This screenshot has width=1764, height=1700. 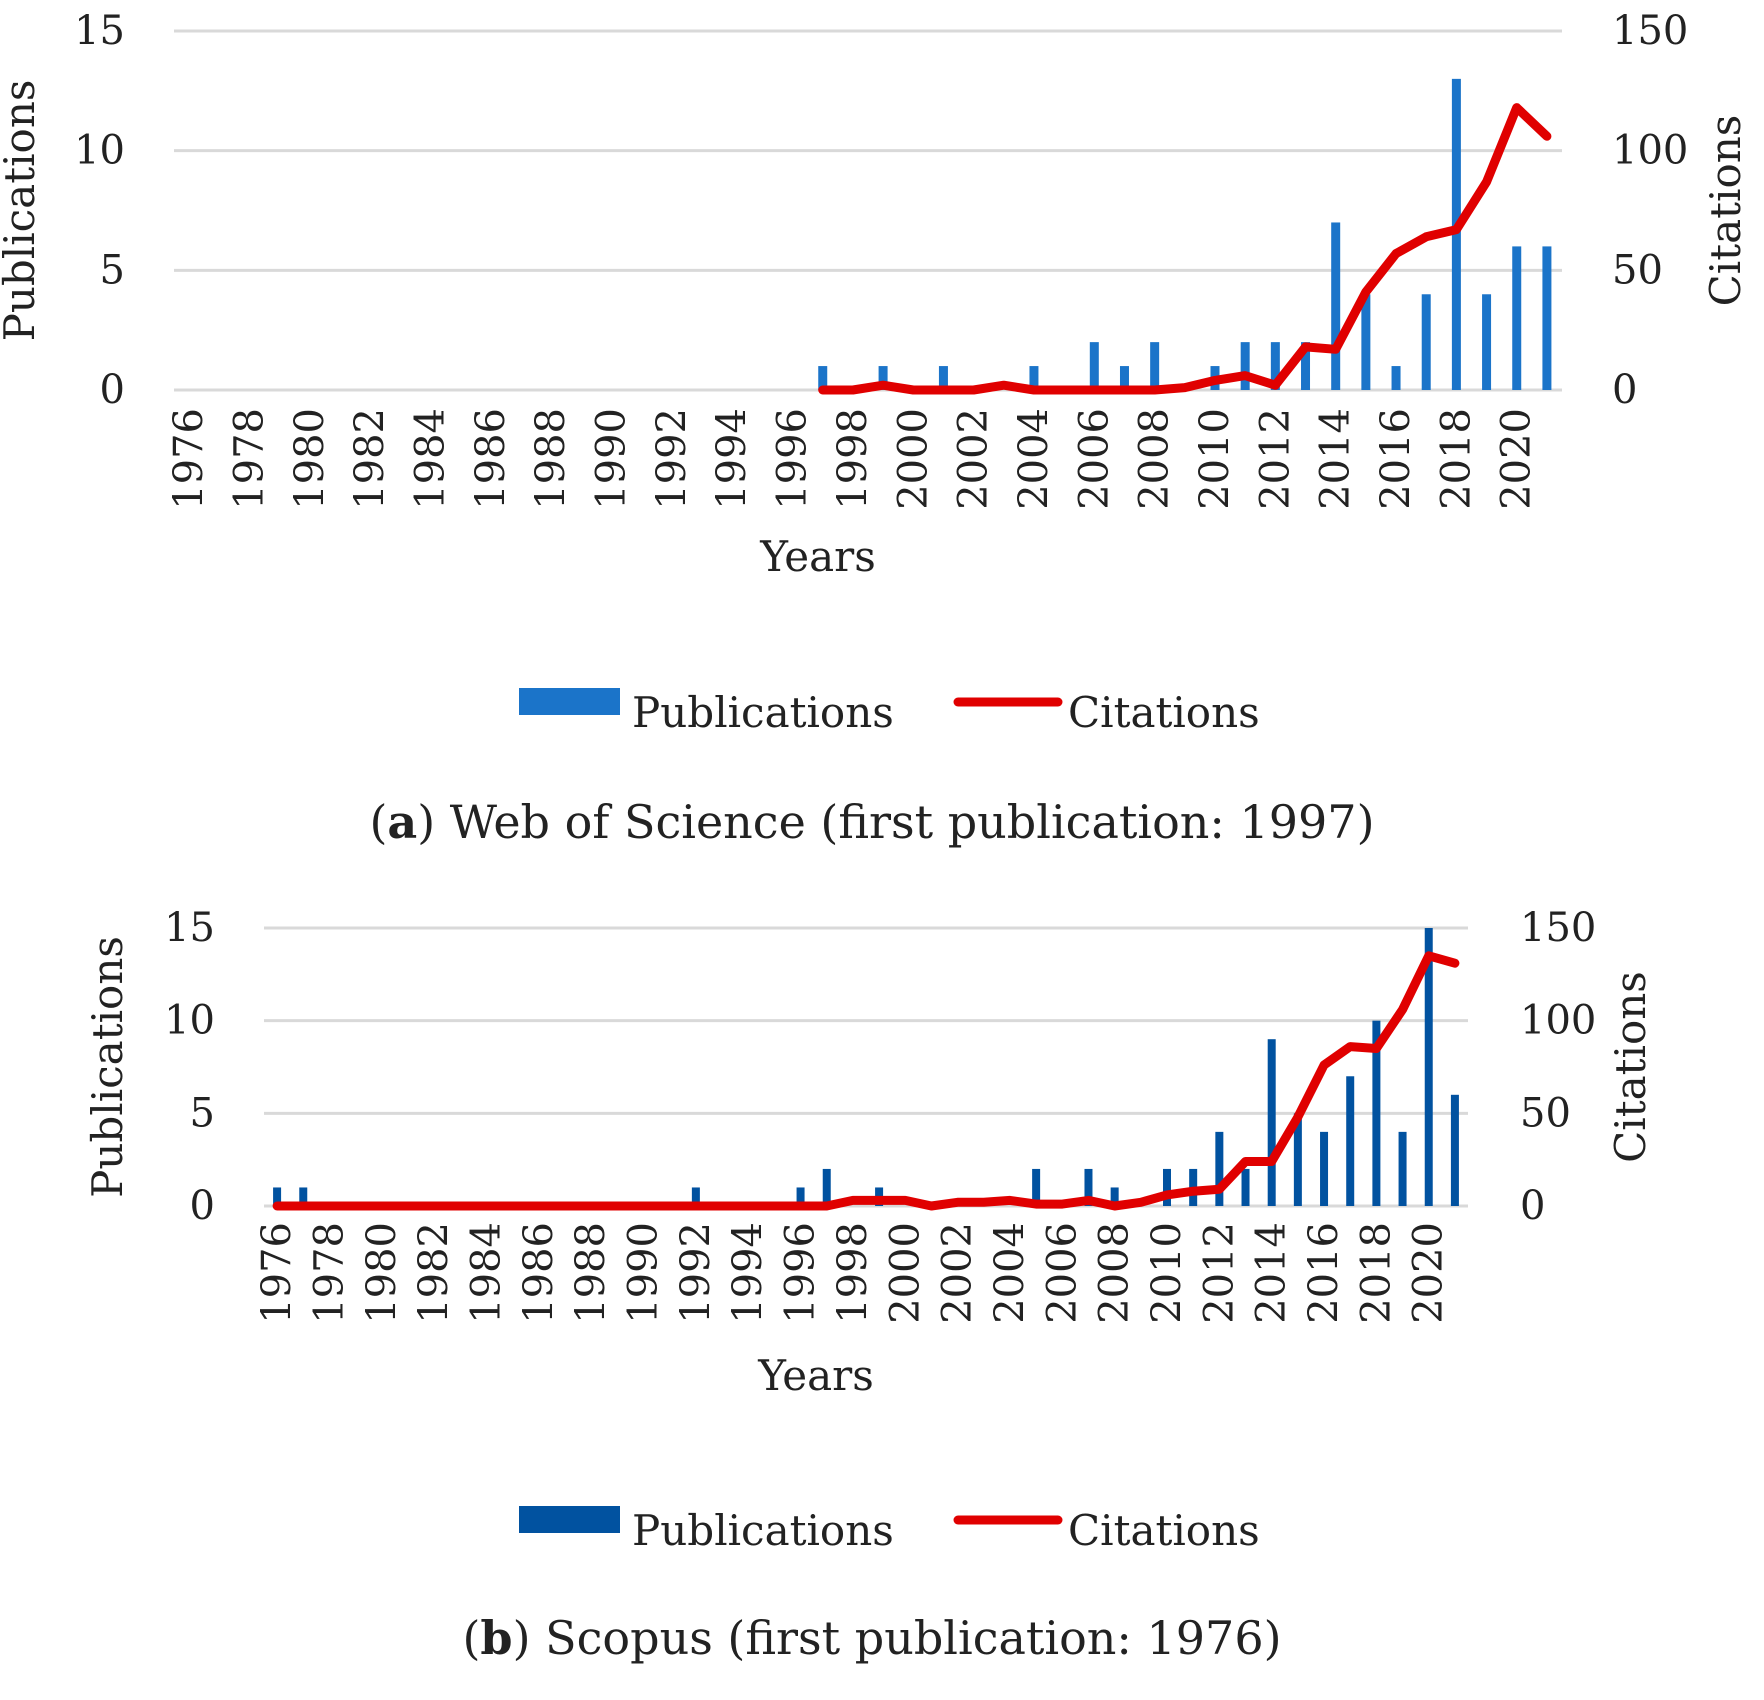 I want to click on x-tick-label: 2016, so click(x=1324, y=1273).